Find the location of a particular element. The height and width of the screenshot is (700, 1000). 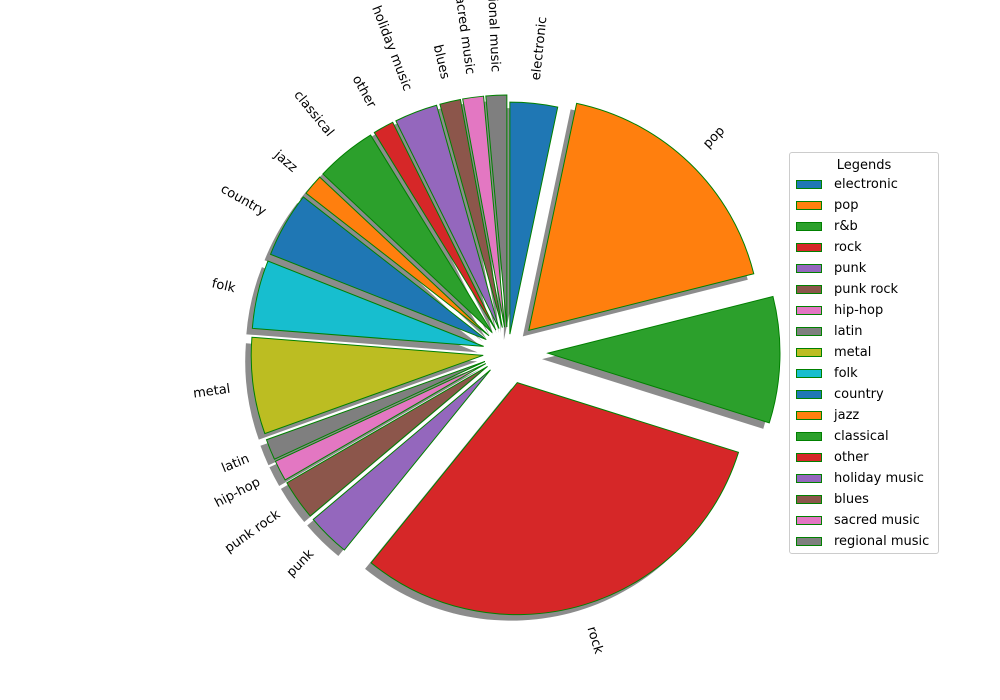

pie-slice-punk-rock is located at coordinates (387, 441).